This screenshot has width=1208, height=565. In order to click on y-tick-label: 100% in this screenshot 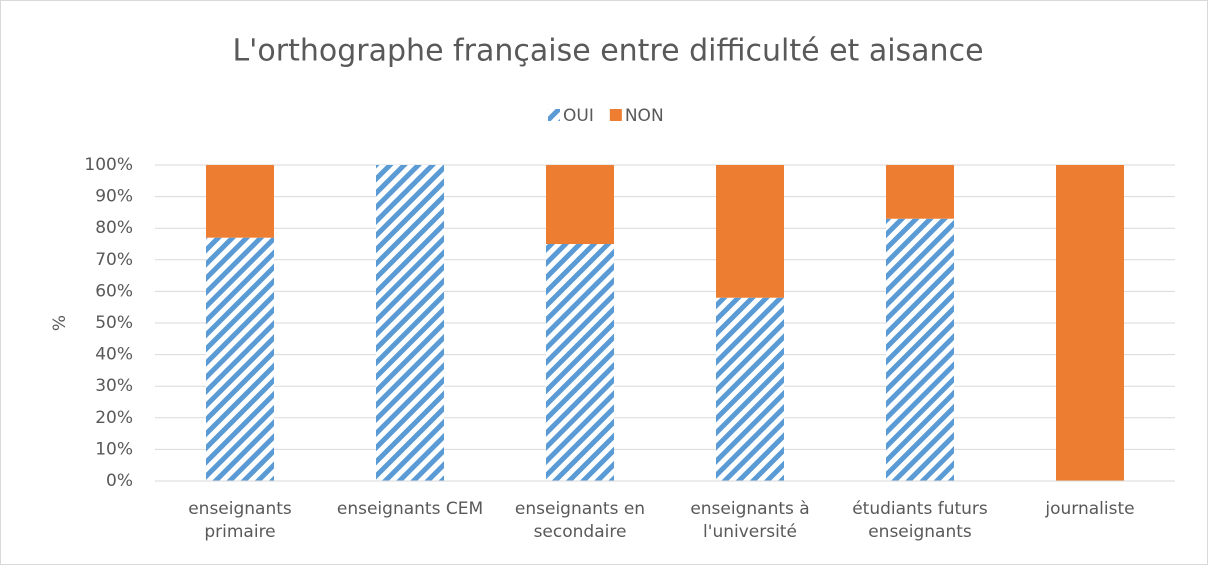, I will do `click(108, 165)`.